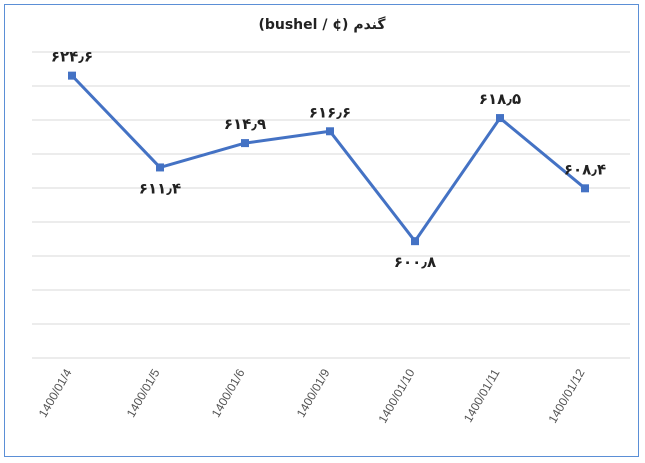  Describe the element at coordinates (330, 112) in the screenshot. I see `data-label: ۶۱۶٫۶` at that location.